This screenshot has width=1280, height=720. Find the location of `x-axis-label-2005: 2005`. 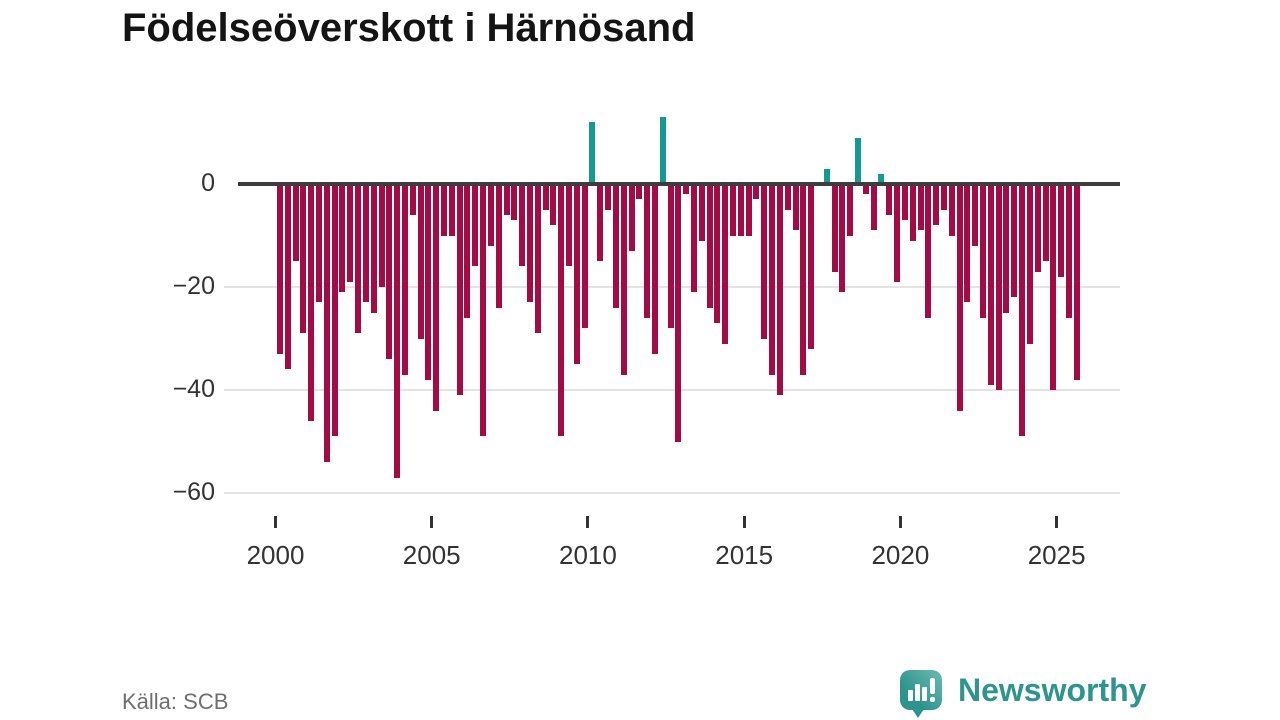

x-axis-label-2005: 2005 is located at coordinates (431, 555).